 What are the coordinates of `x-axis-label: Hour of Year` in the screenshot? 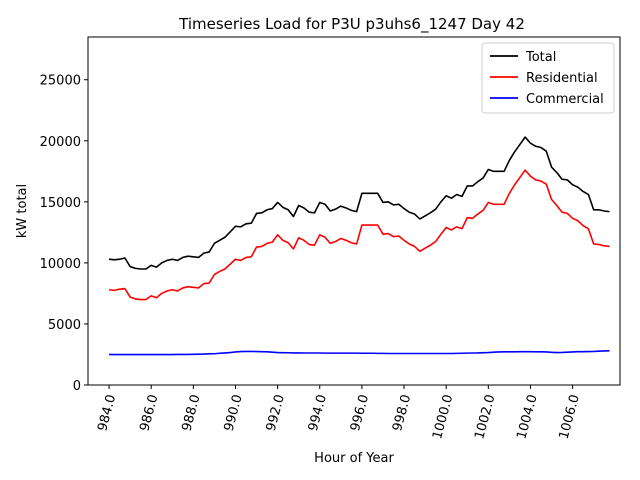 It's located at (354, 458).